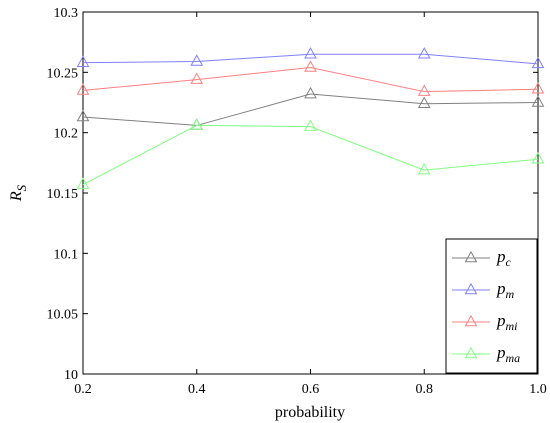 The image size is (550, 423). I want to click on series-p-ma, so click(310, 153).